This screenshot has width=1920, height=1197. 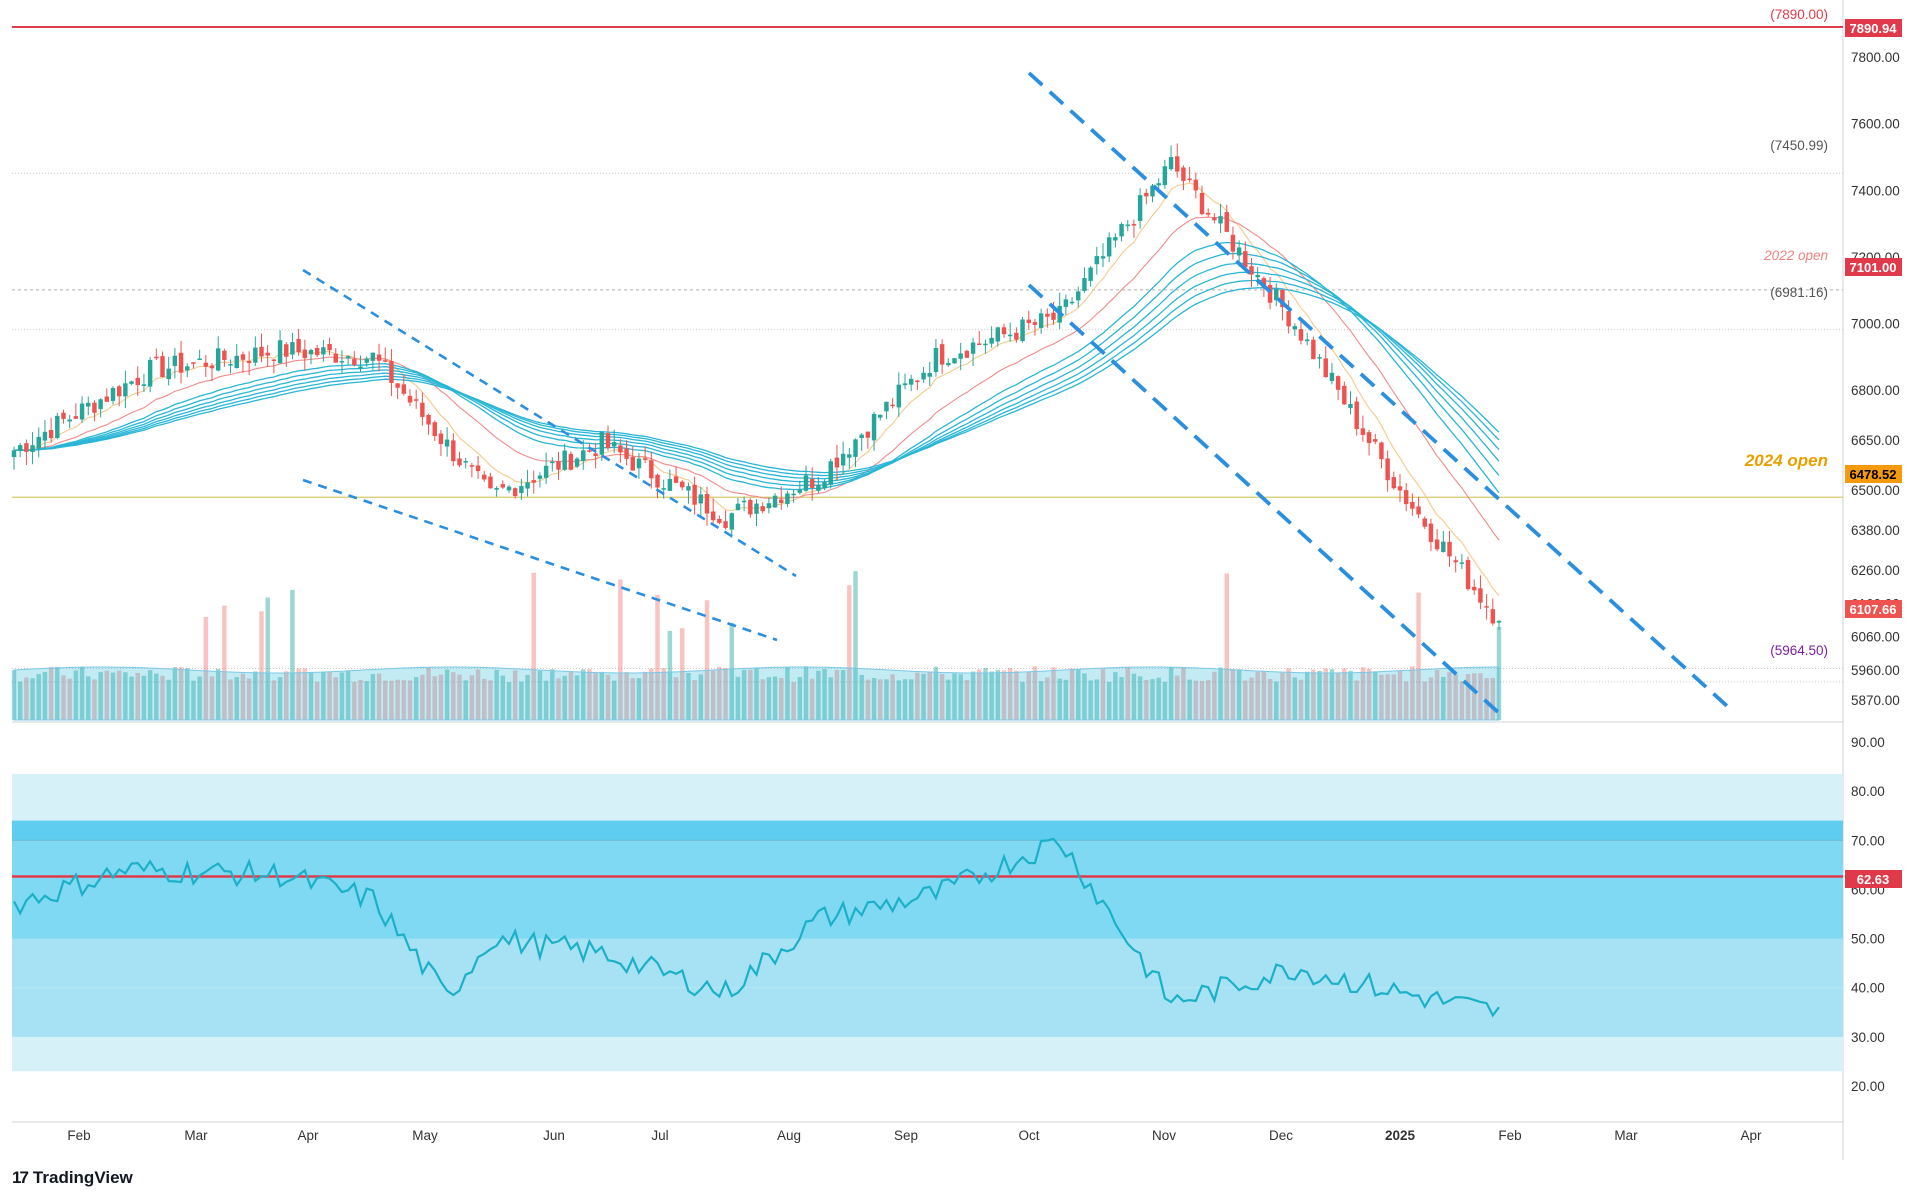 What do you see at coordinates (78, 1135) in the screenshot?
I see `time-tick-label: Feb` at bounding box center [78, 1135].